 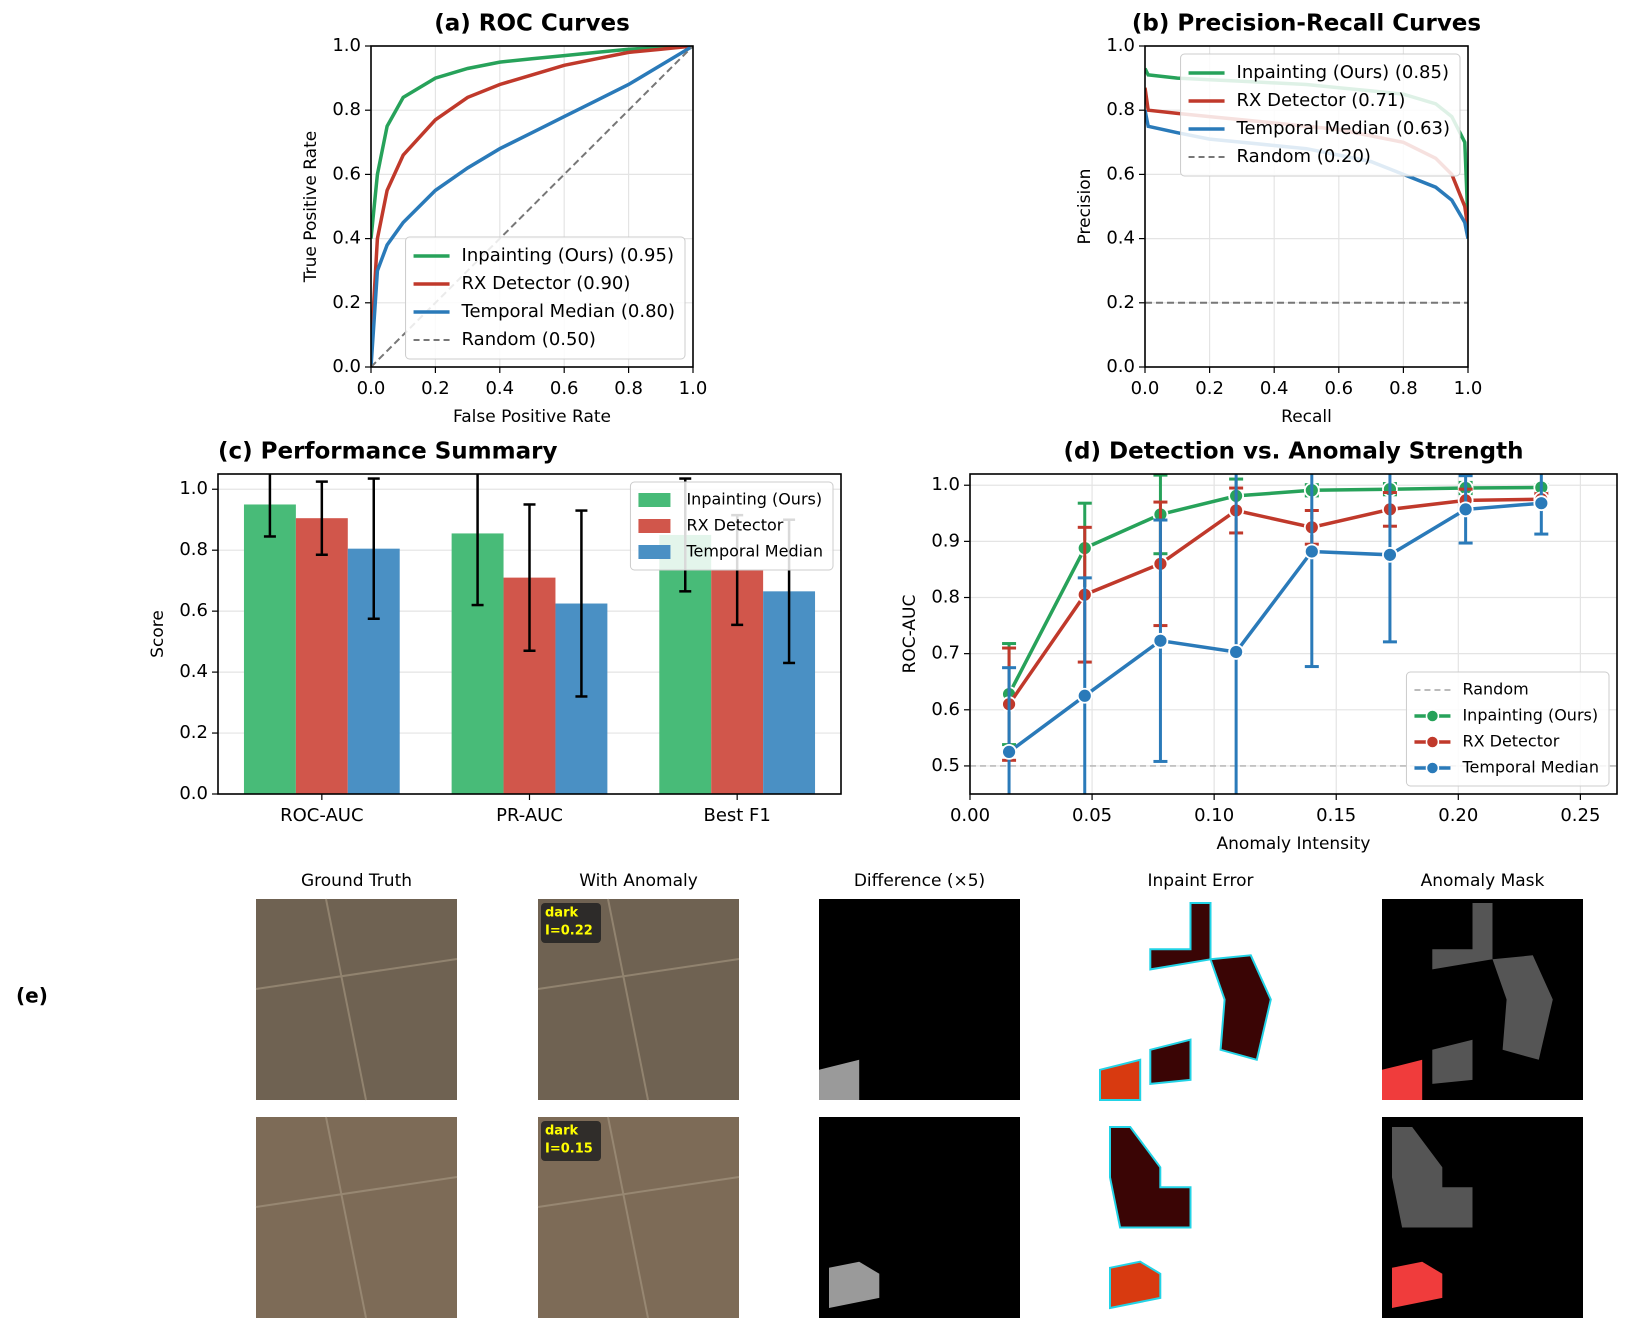 What do you see at coordinates (311, 207) in the screenshot?
I see `y-axis-label: True Positive Rate` at bounding box center [311, 207].